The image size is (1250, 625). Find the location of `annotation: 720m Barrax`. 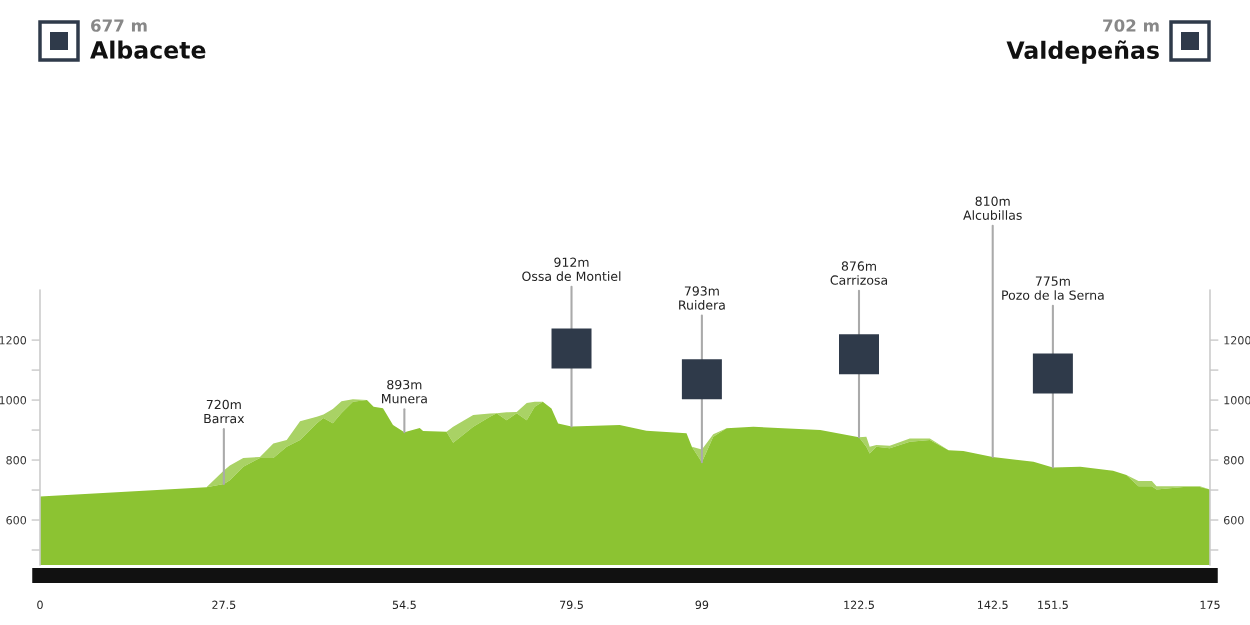

annotation: 720m Barrax is located at coordinates (224, 411).